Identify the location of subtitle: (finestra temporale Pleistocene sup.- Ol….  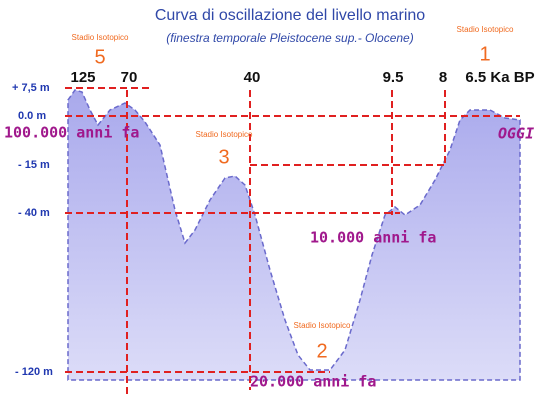
(289, 38).